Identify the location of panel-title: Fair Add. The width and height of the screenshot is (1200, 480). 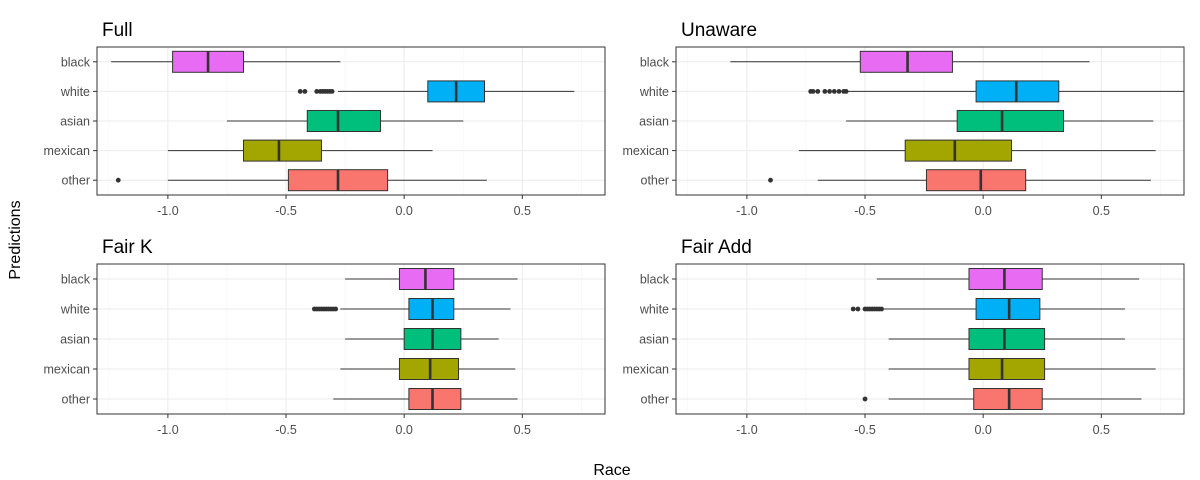
(716, 247).